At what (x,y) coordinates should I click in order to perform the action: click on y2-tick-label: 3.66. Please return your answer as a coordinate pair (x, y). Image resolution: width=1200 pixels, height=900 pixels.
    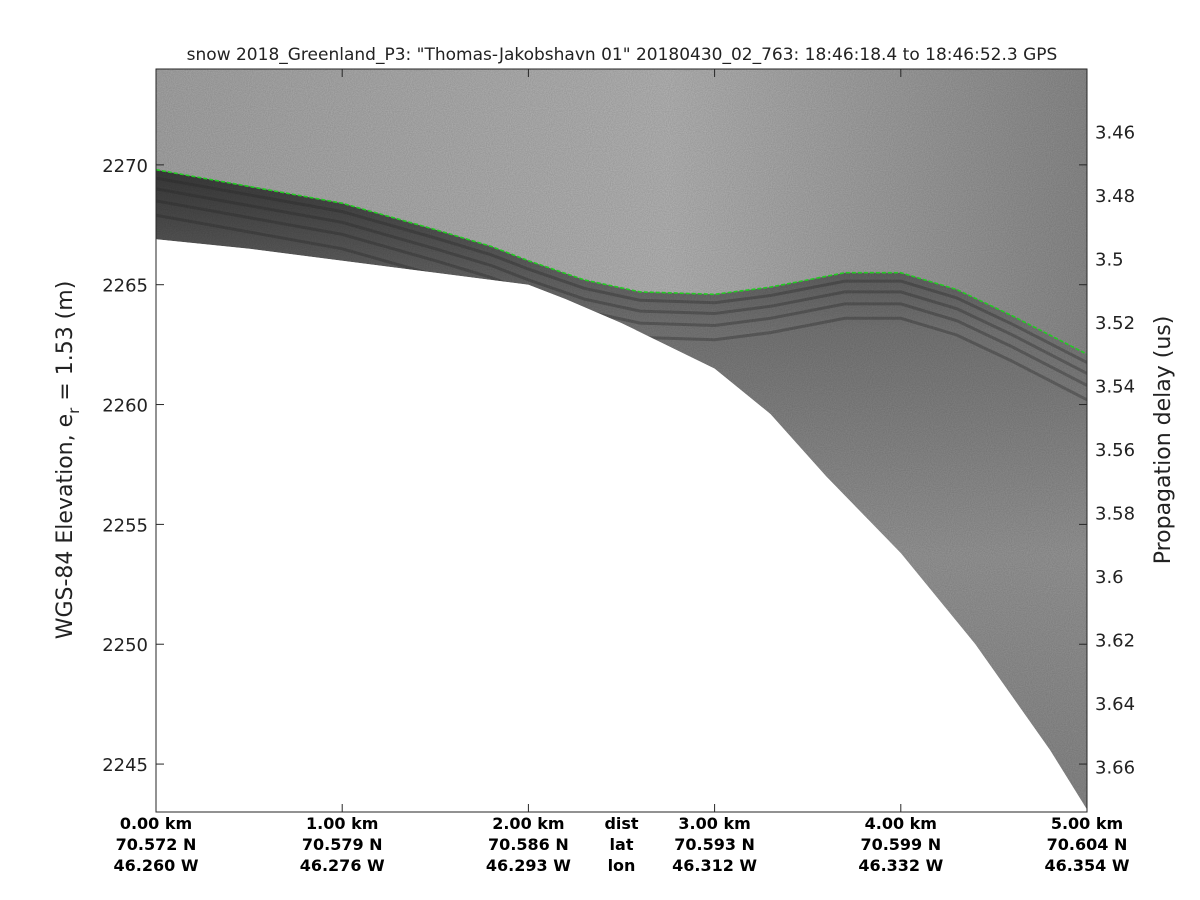
    Looking at the image, I should click on (1115, 767).